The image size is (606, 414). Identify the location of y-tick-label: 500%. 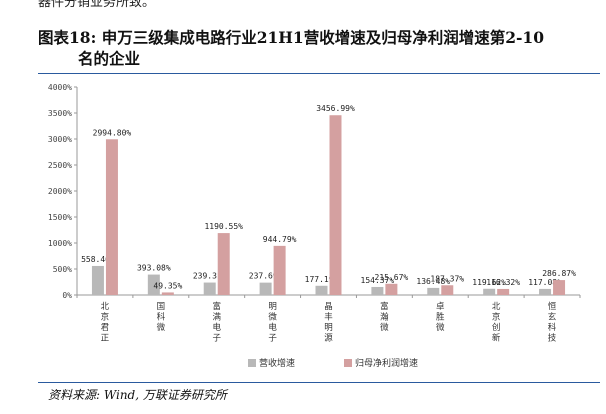
(62, 269).